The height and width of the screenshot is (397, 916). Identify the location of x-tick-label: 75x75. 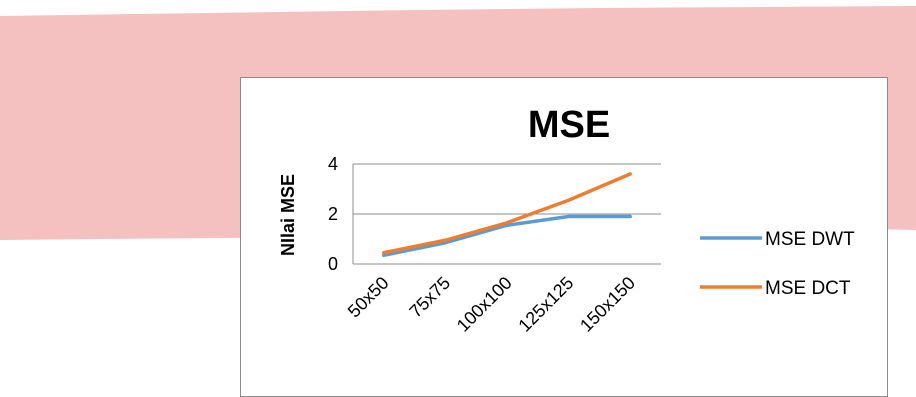
(429, 297).